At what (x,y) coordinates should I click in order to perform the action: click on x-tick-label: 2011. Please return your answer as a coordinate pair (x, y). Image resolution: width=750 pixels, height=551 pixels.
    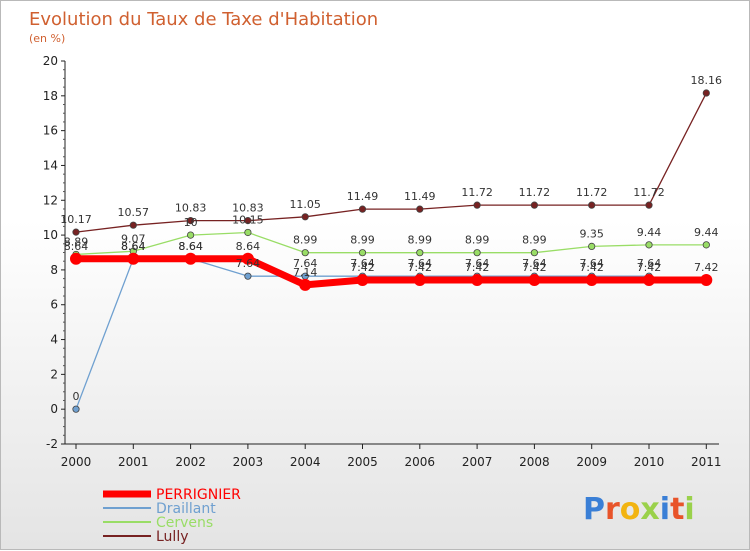
    Looking at the image, I should click on (706, 462).